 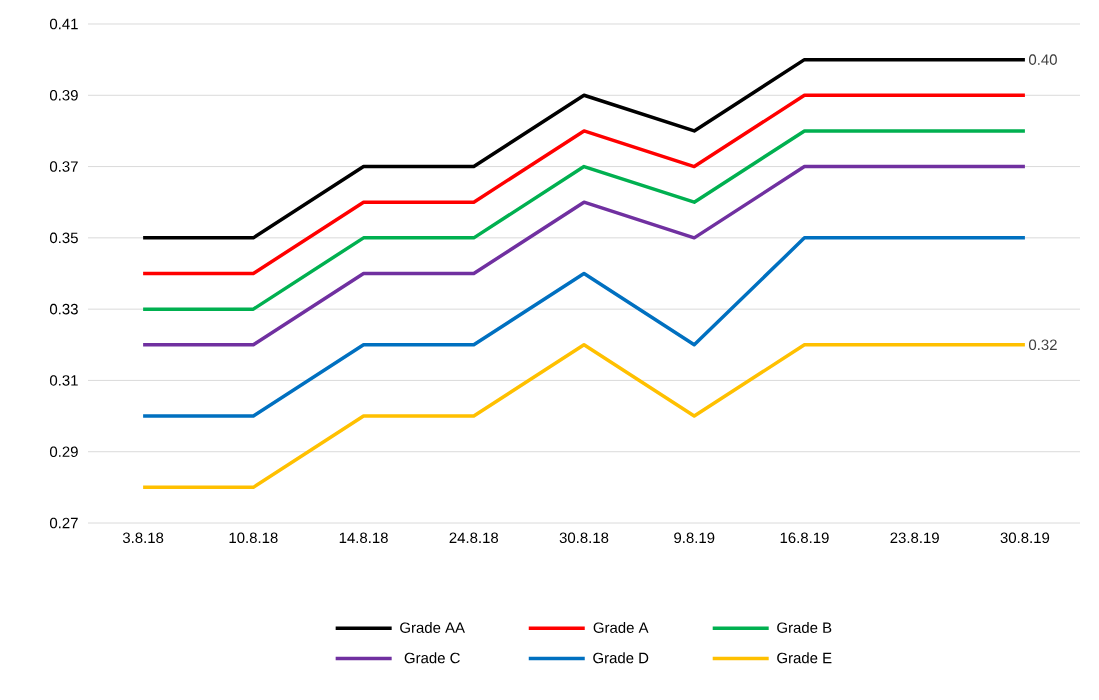 What do you see at coordinates (1025, 538) in the screenshot?
I see `x-tick-label: 30.8.19` at bounding box center [1025, 538].